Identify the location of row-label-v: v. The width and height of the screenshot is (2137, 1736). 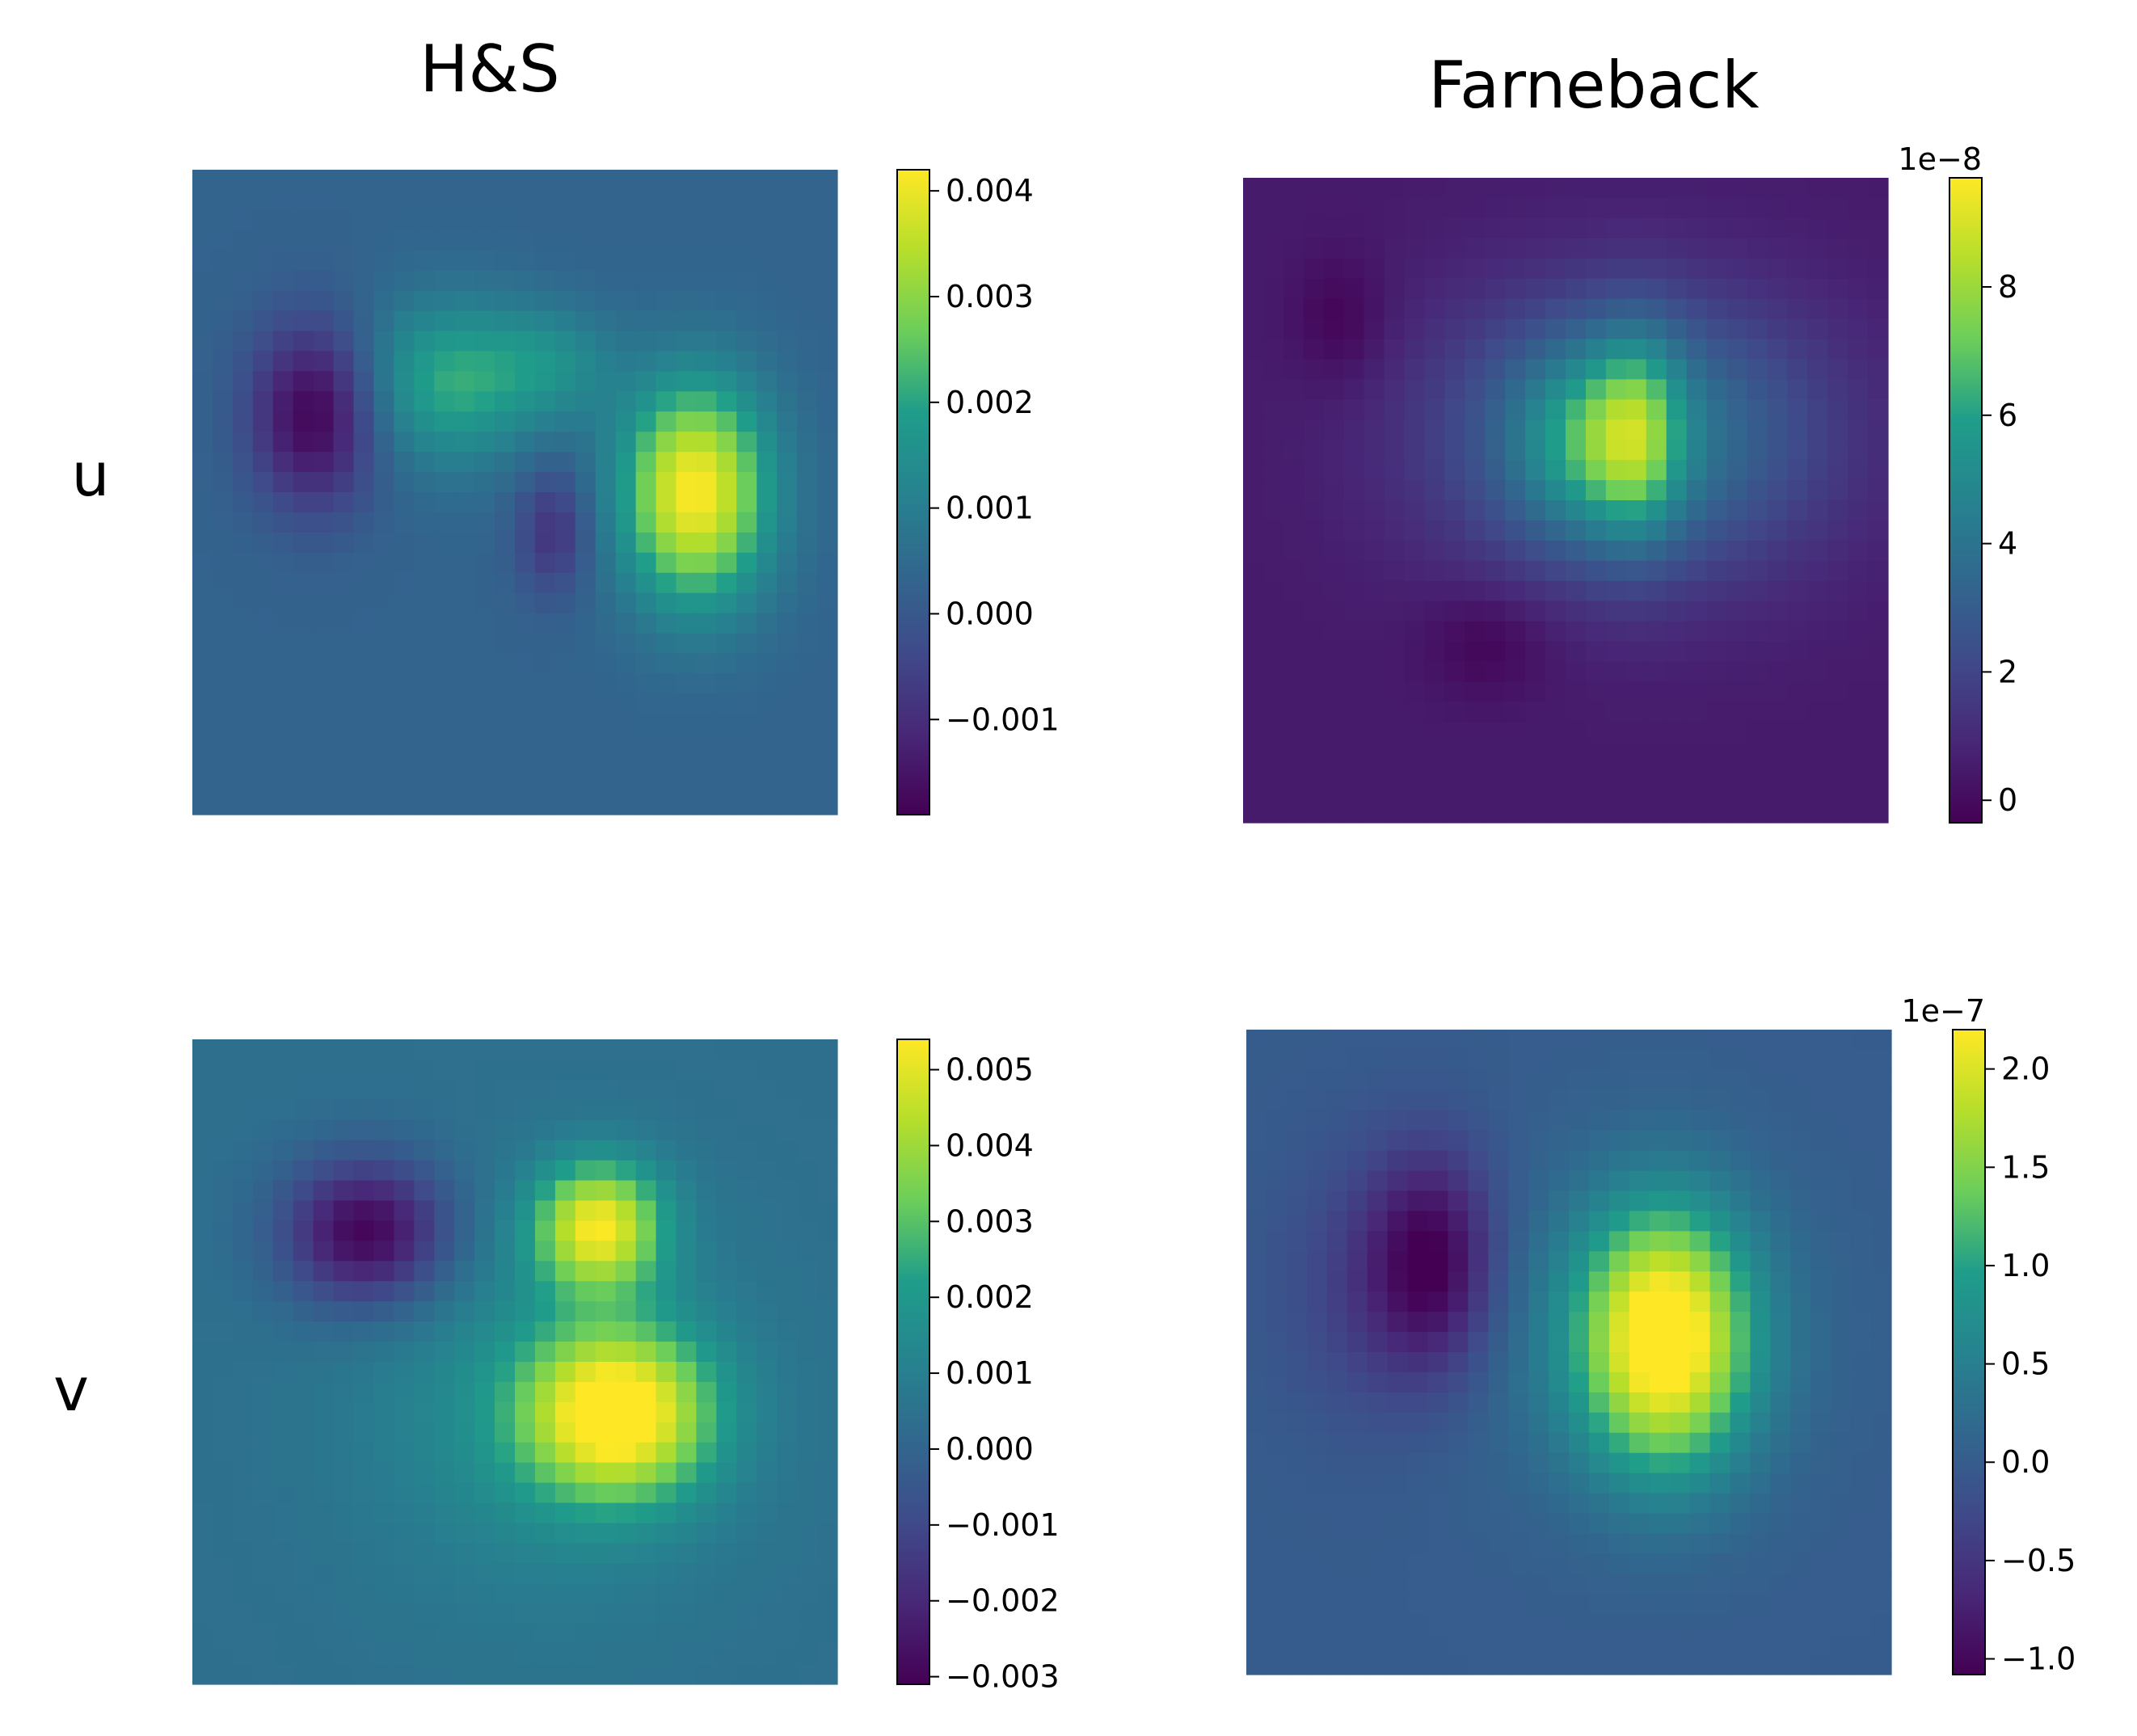
(71, 1390).